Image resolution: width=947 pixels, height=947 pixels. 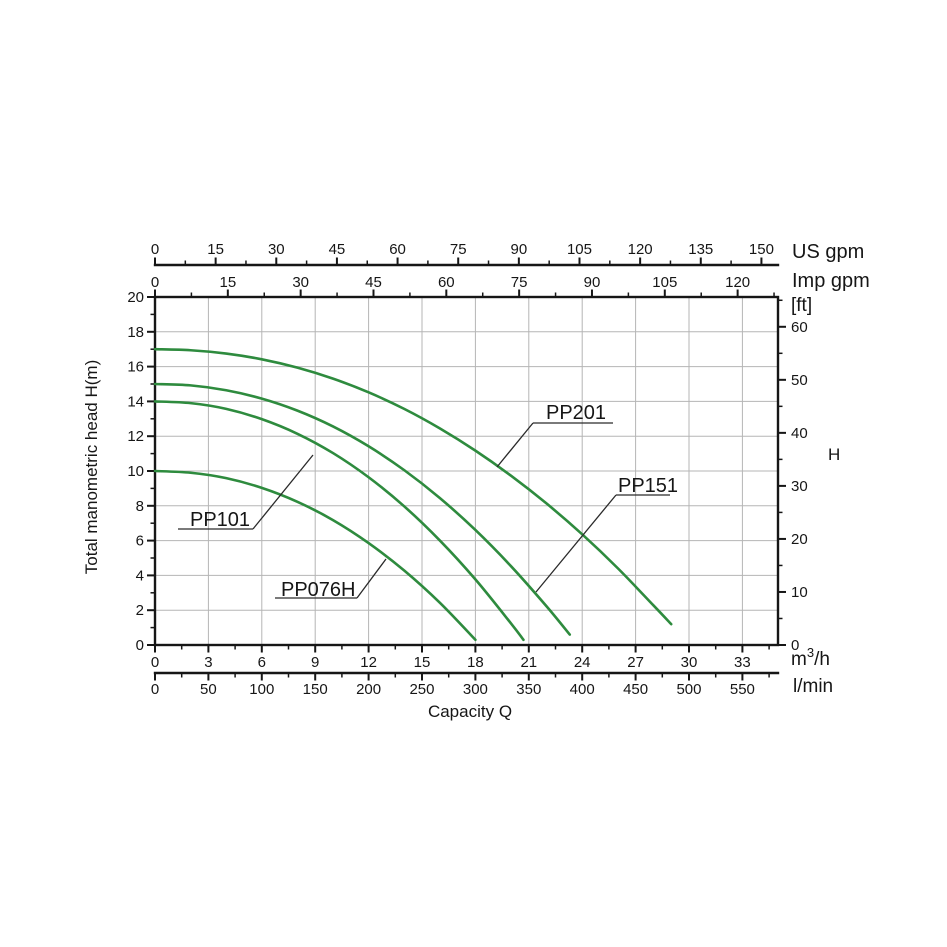 What do you see at coordinates (635, 662) in the screenshot?
I see `axis-m3h-tick-label: 27` at bounding box center [635, 662].